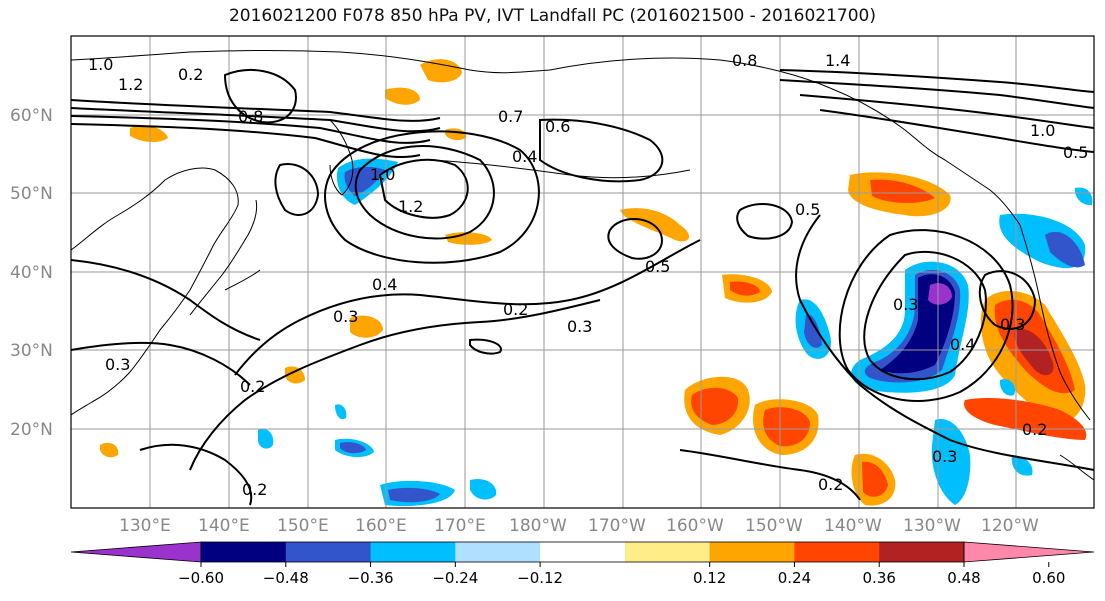 The width and height of the screenshot is (1105, 601). What do you see at coordinates (225, 257) in the screenshot?
I see `japan-coastline` at bounding box center [225, 257].